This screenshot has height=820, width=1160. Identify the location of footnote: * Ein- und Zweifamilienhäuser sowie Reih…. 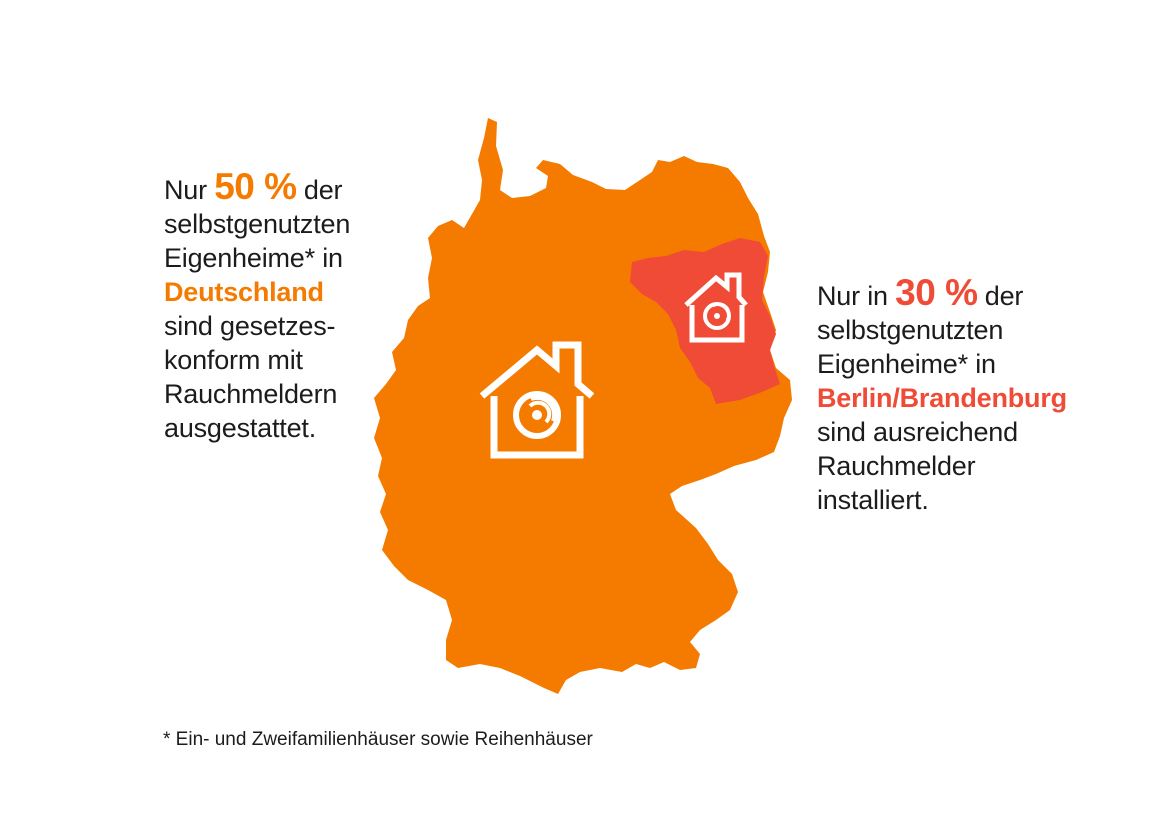
(378, 739).